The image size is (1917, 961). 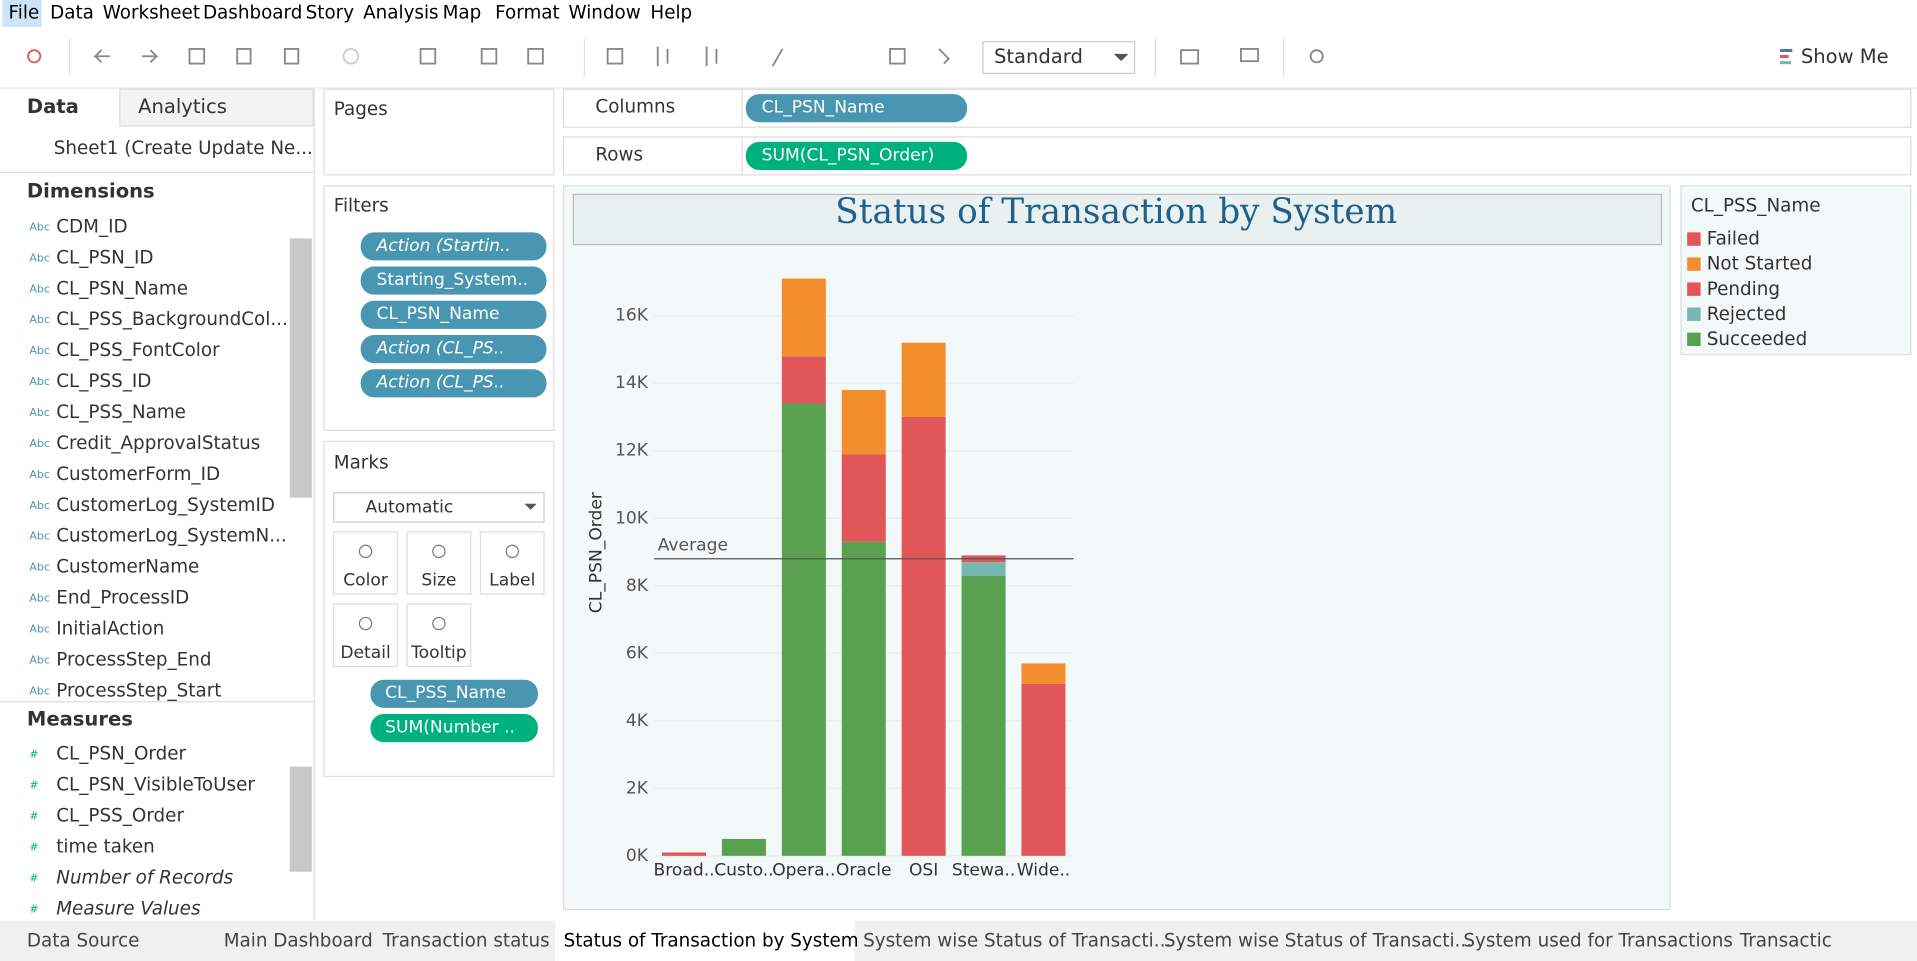 I want to click on dimension-field: CustomerForm_ID, so click(x=138, y=474).